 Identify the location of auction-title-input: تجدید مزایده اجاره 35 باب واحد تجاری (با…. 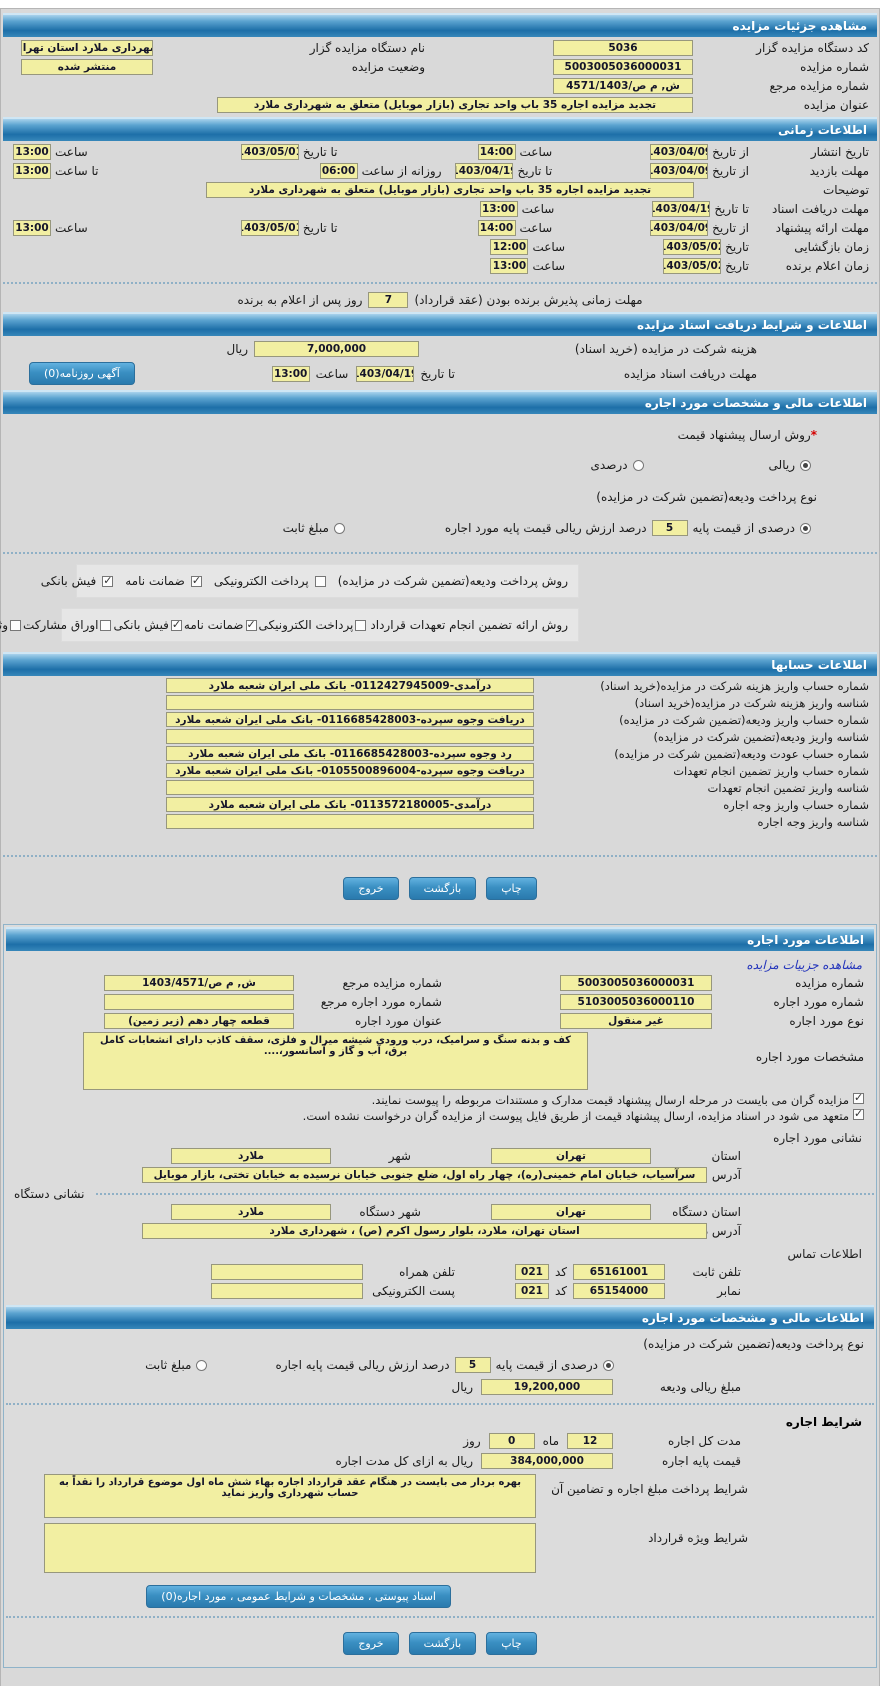
(455, 105).